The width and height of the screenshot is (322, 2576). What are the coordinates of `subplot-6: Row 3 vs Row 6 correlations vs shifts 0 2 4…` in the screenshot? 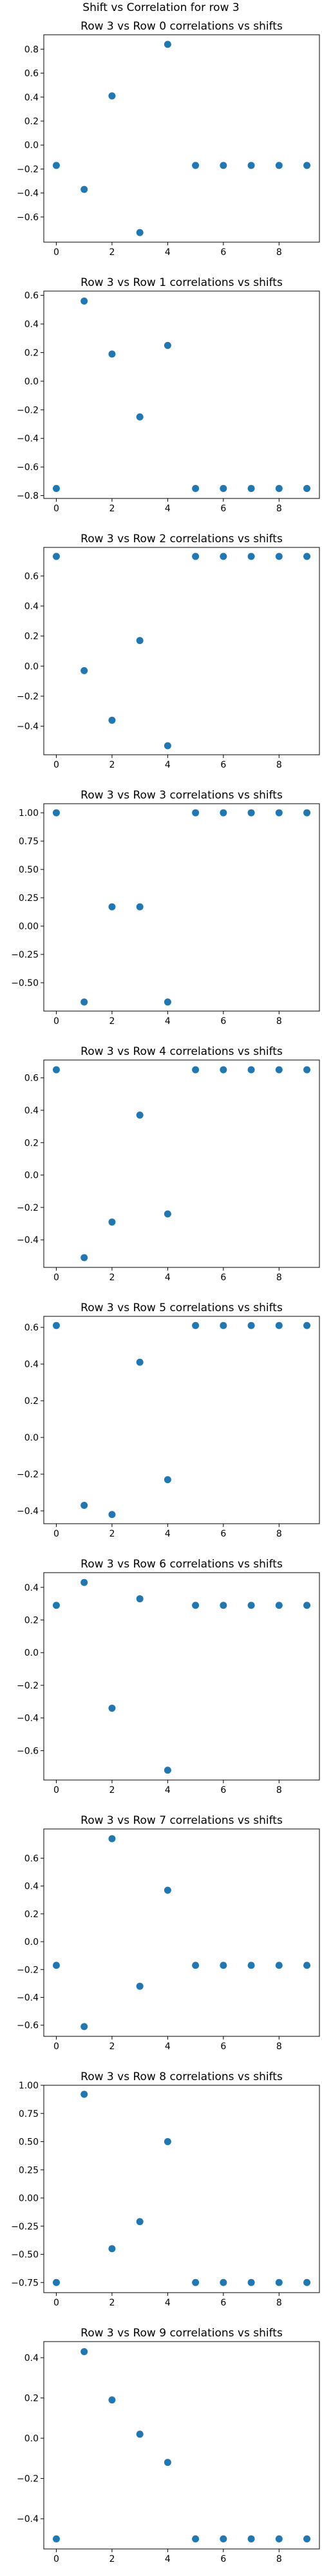 It's located at (168, 1676).